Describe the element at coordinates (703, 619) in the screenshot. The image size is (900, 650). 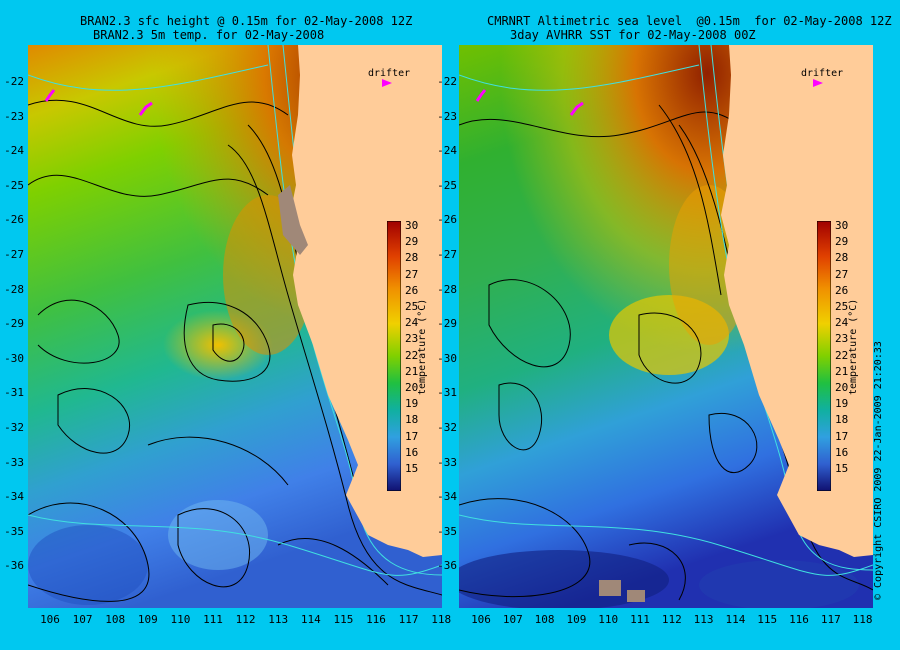
I see `x-tick-label: 113` at that location.